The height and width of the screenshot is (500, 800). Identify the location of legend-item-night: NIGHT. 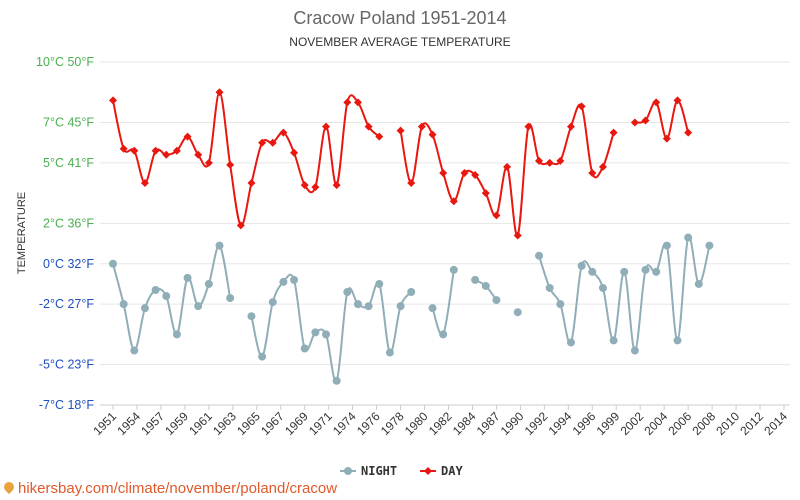
(368, 471).